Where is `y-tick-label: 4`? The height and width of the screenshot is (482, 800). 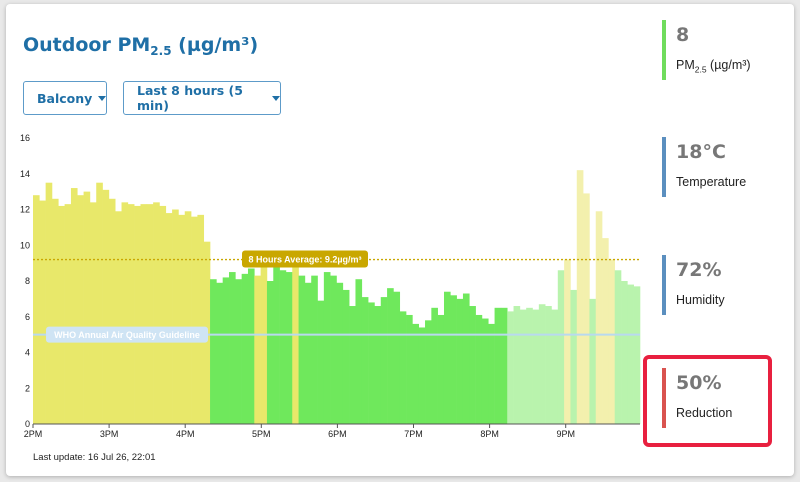 y-tick-label: 4 is located at coordinates (27, 353).